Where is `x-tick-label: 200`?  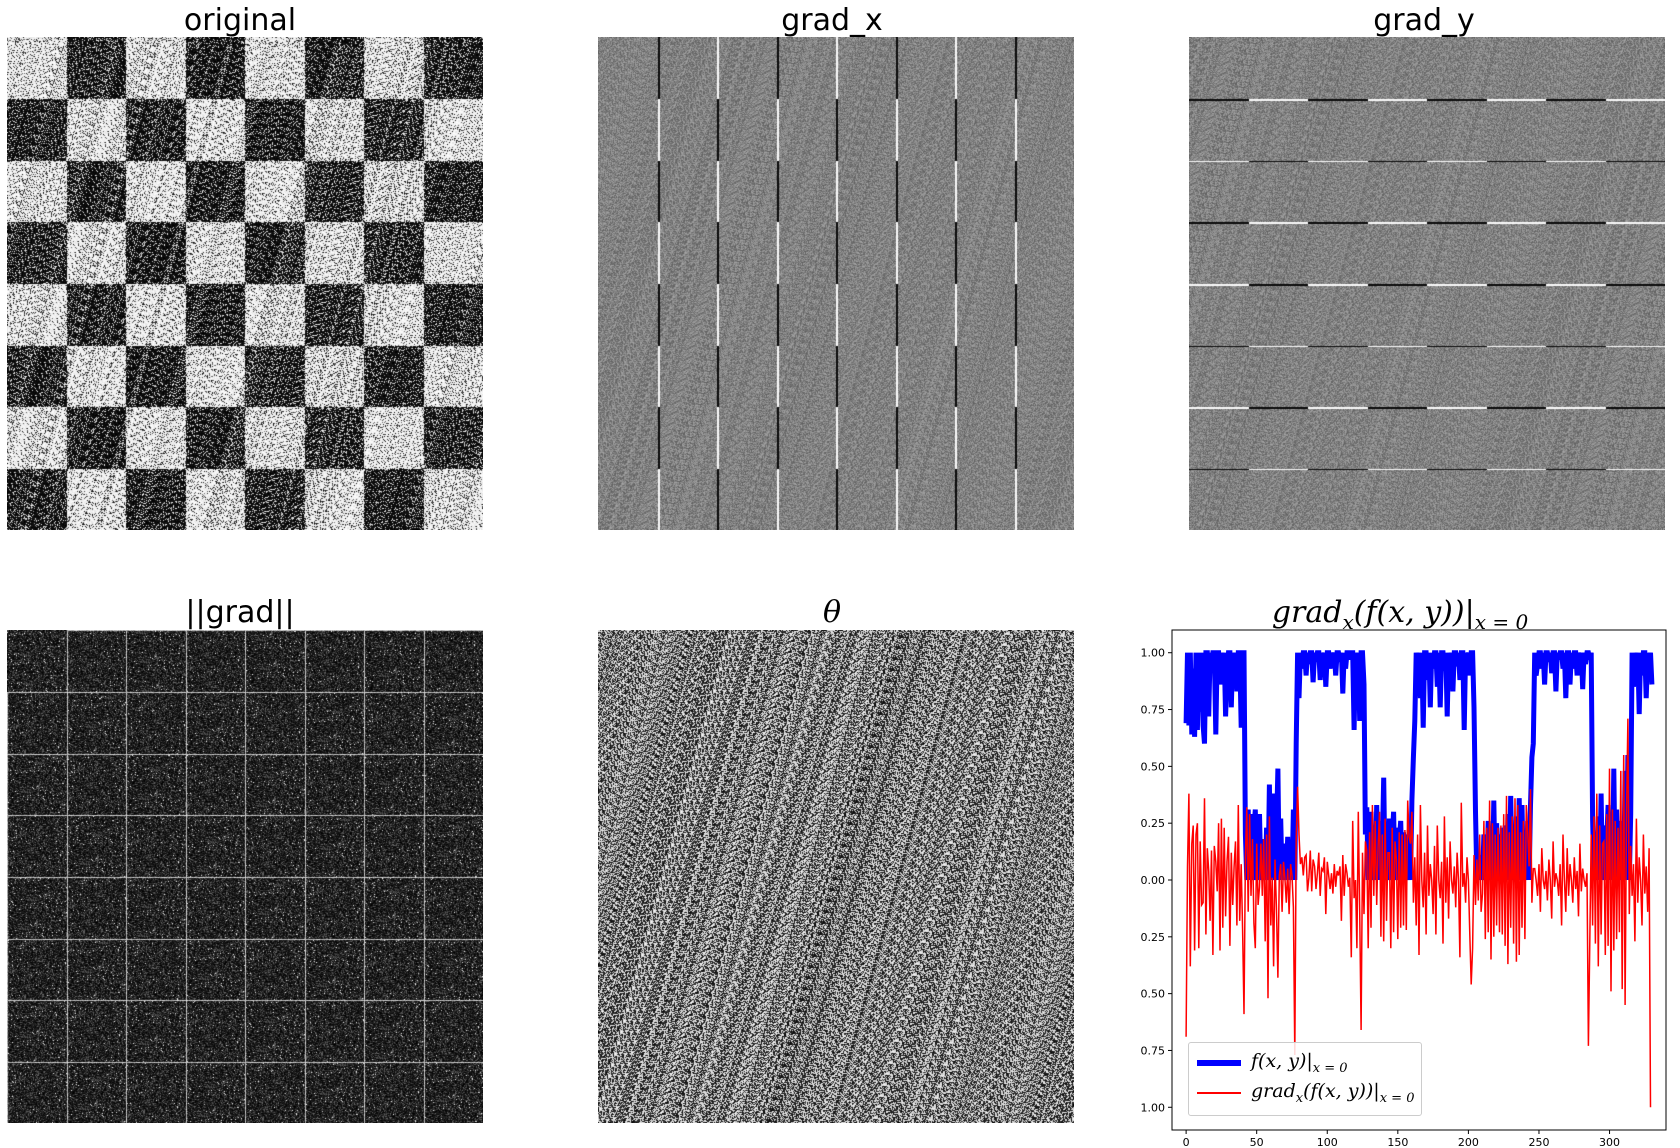 x-tick-label: 200 is located at coordinates (1468, 1142).